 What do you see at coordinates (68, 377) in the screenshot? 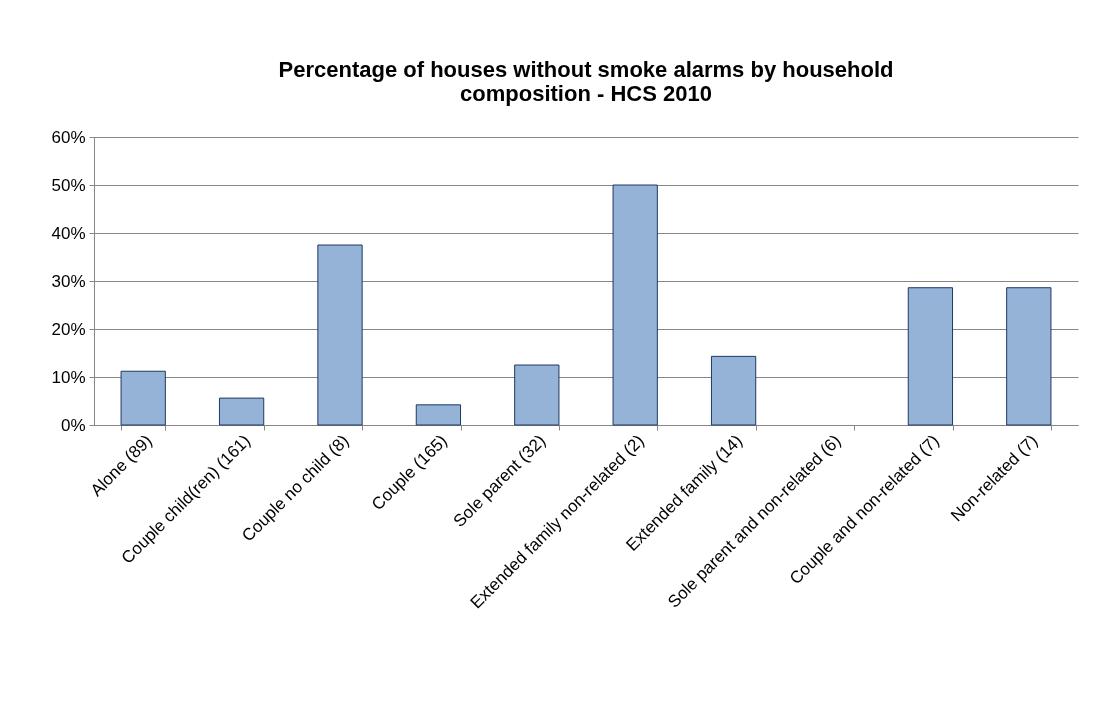
I see `y-tick-label: 10%` at bounding box center [68, 377].